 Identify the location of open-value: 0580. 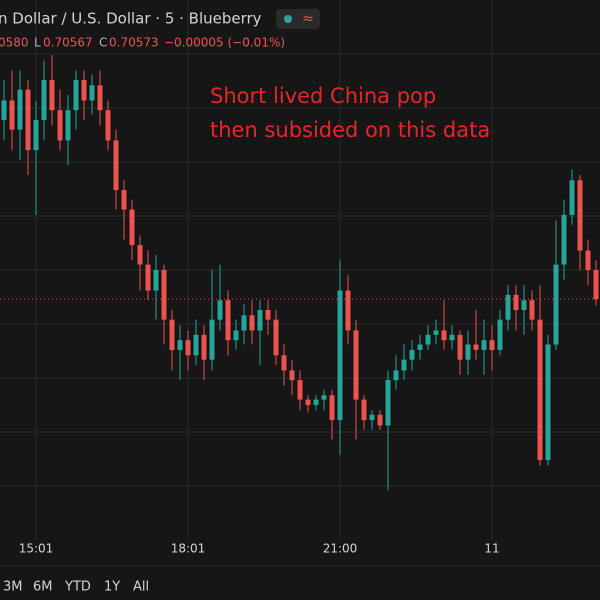
(14, 43).